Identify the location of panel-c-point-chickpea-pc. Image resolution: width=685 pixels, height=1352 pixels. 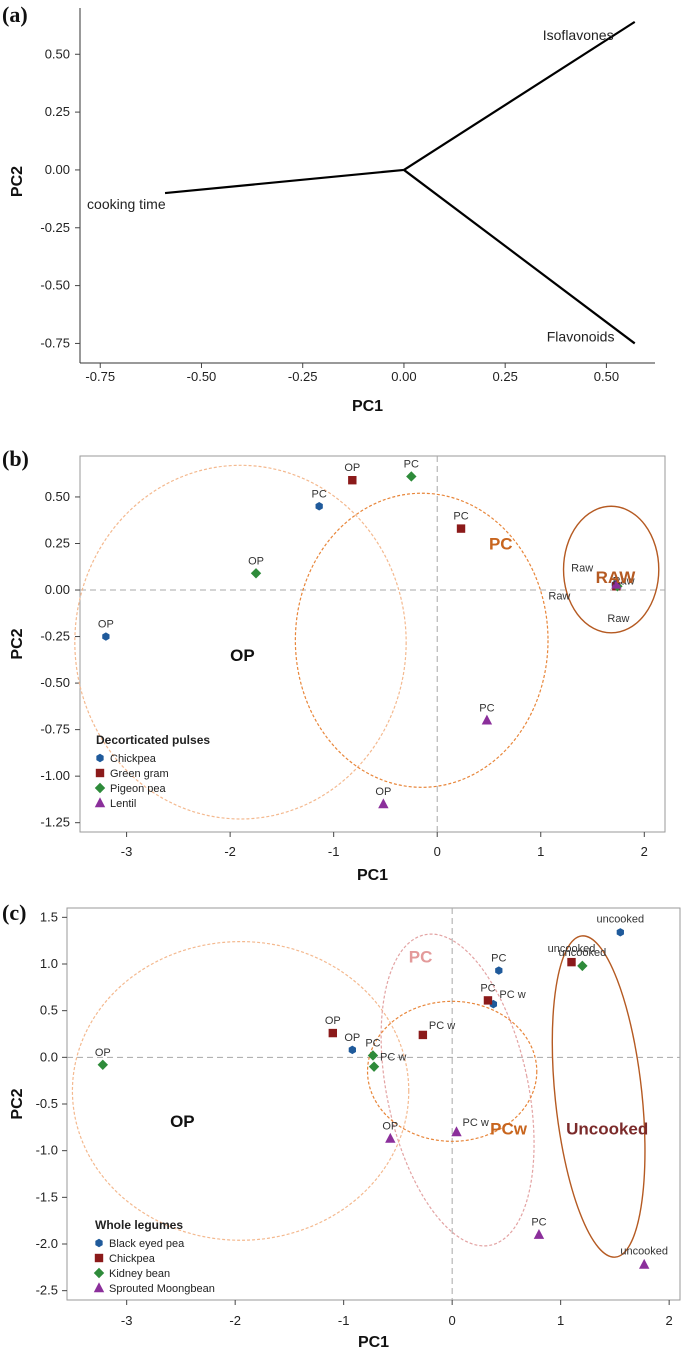
(488, 1000).